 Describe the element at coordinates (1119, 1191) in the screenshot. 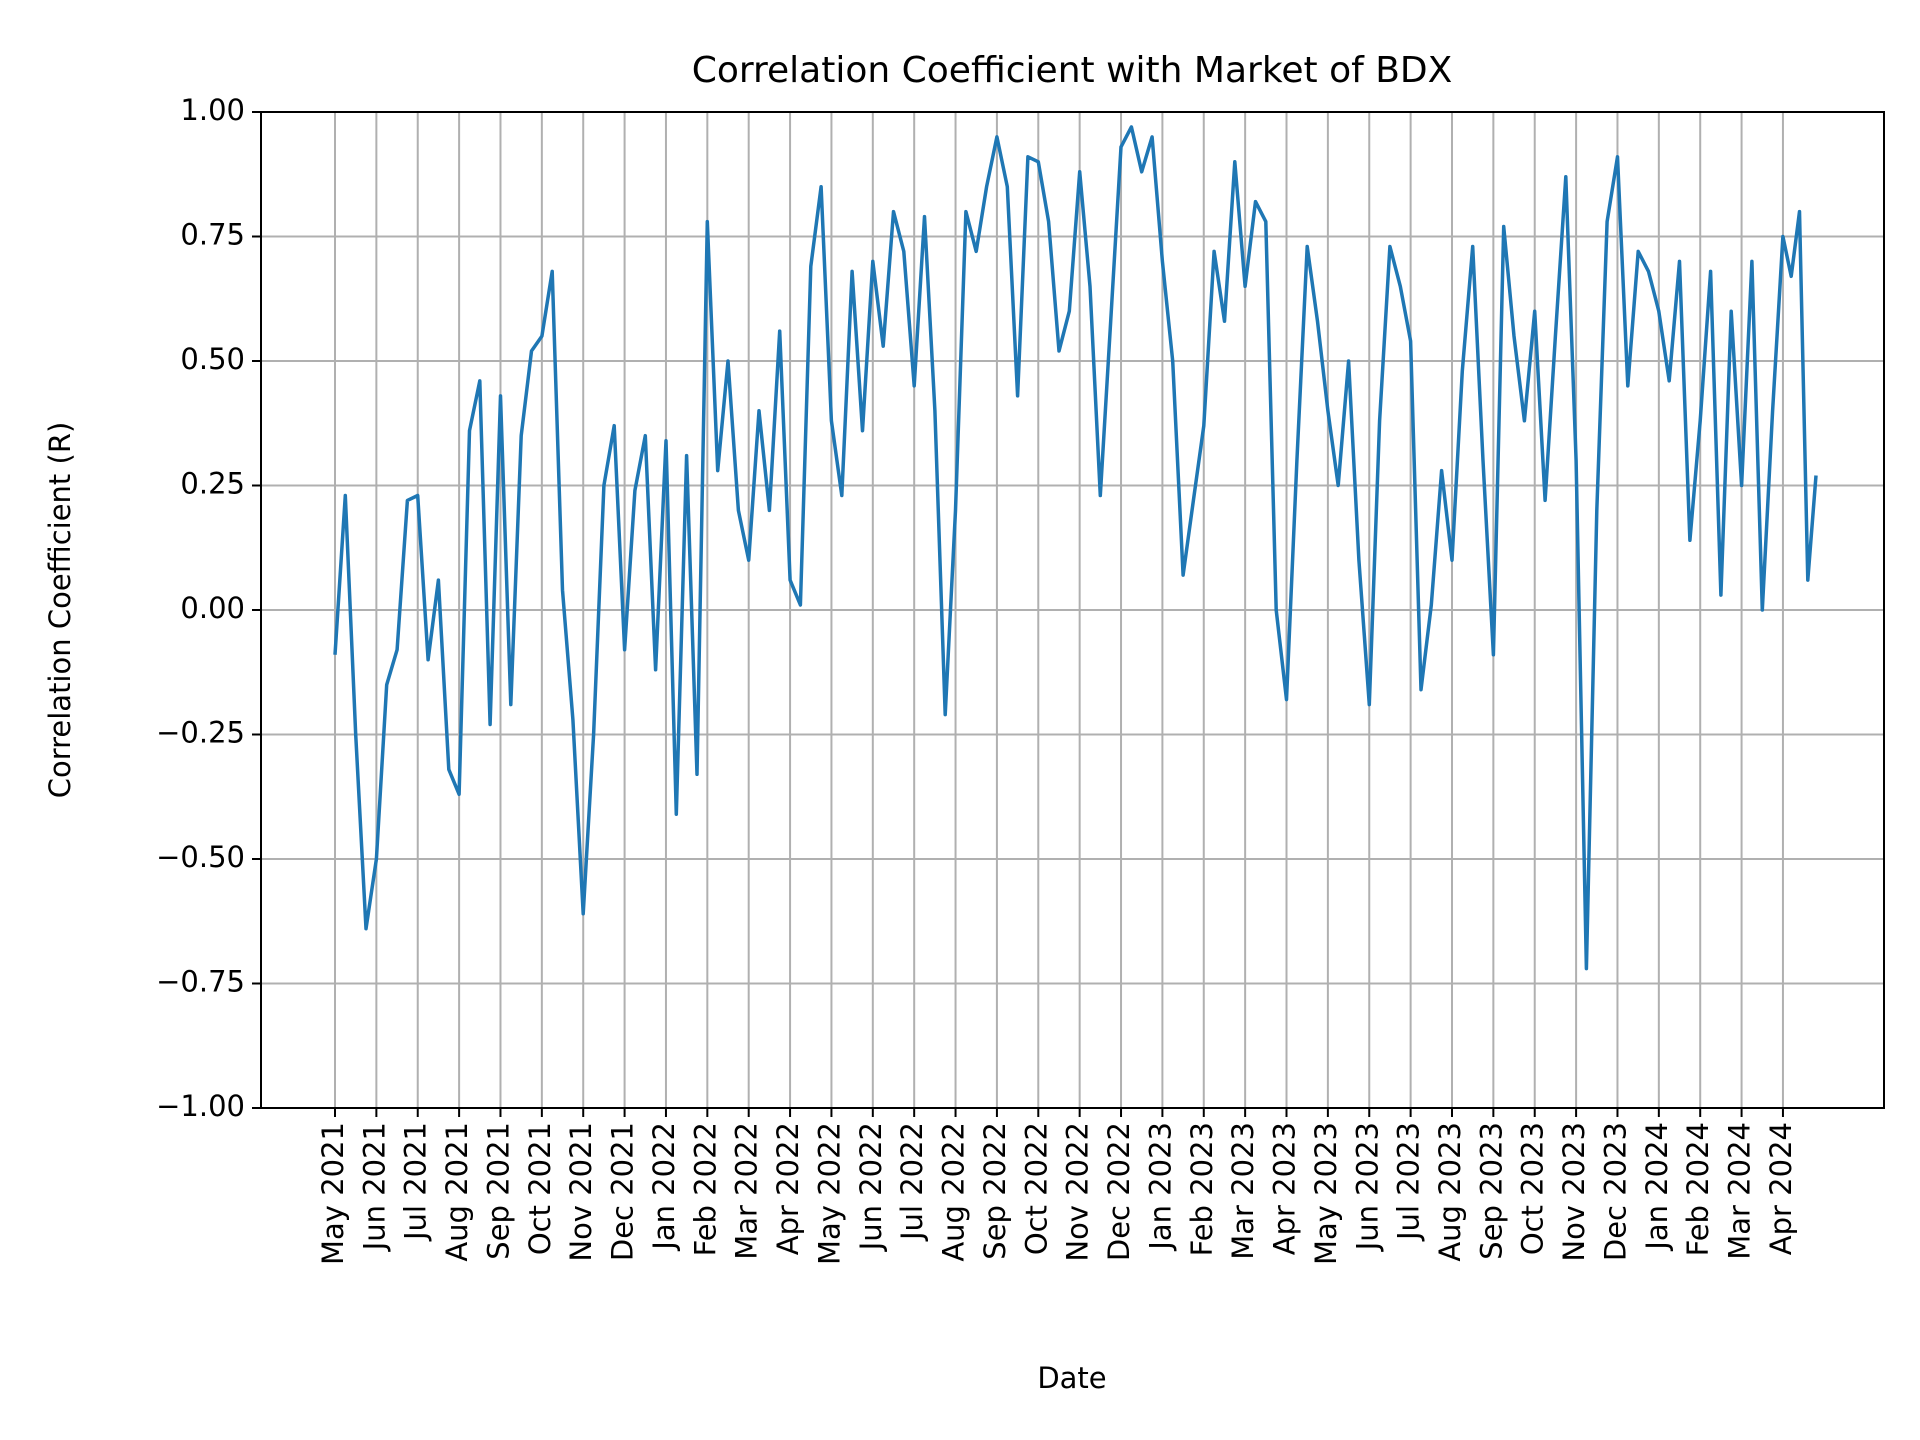

I see `x-tick-label: Dec 2022` at that location.